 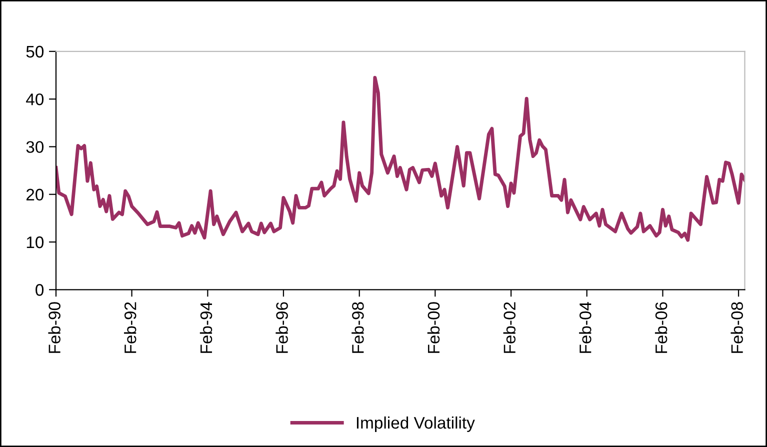 What do you see at coordinates (433, 327) in the screenshot?
I see `x-tick-label: Feb-00` at bounding box center [433, 327].